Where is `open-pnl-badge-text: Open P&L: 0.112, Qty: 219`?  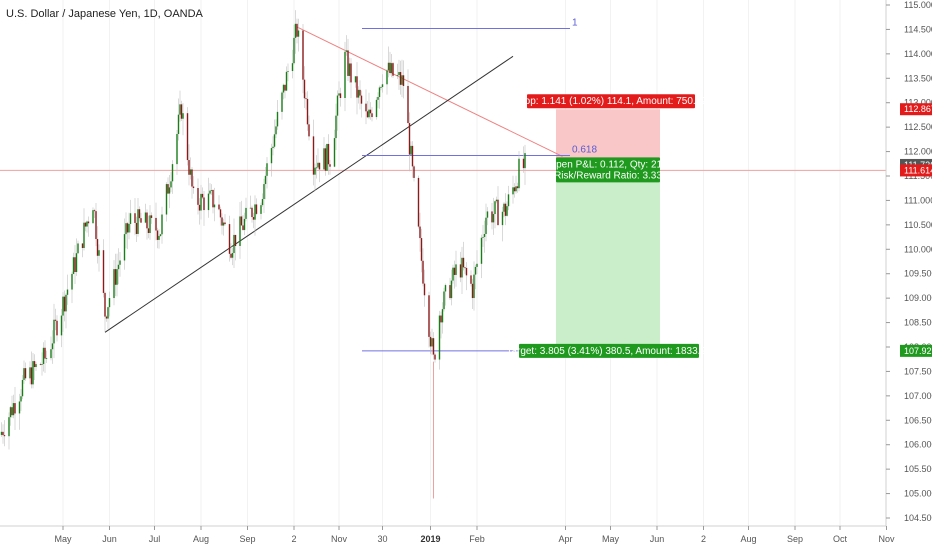
open-pnl-badge-text: Open P&L: 0.112, Qty: 219 is located at coordinates (608, 164).